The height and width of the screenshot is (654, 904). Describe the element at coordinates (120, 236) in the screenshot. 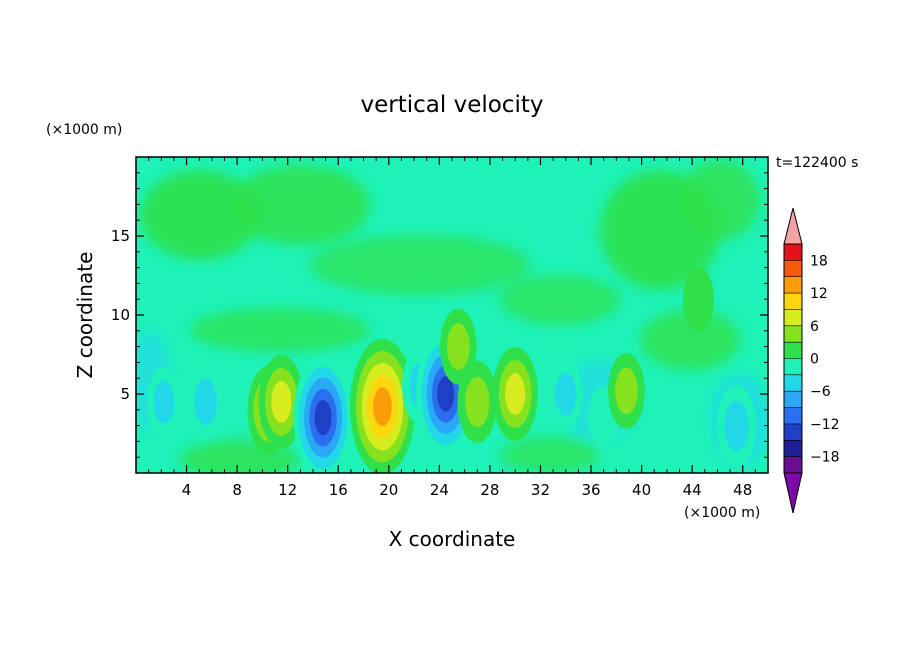

I see `y-tick-label: 15` at that location.